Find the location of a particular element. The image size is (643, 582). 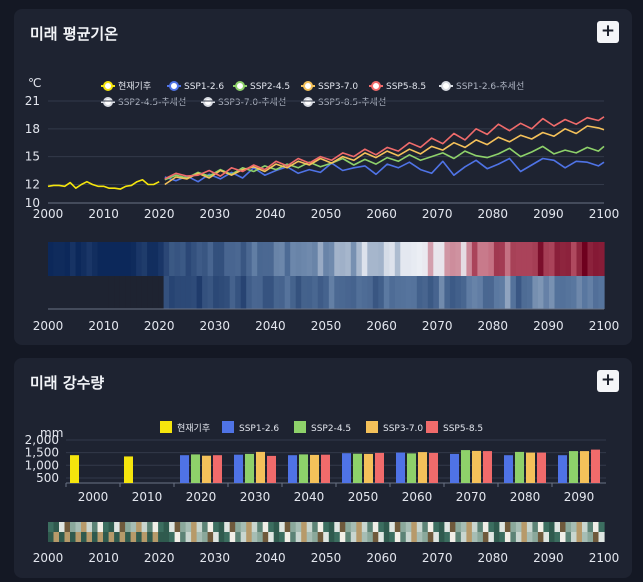

stripe-x-tick-label: 2000 is located at coordinates (48, 558).